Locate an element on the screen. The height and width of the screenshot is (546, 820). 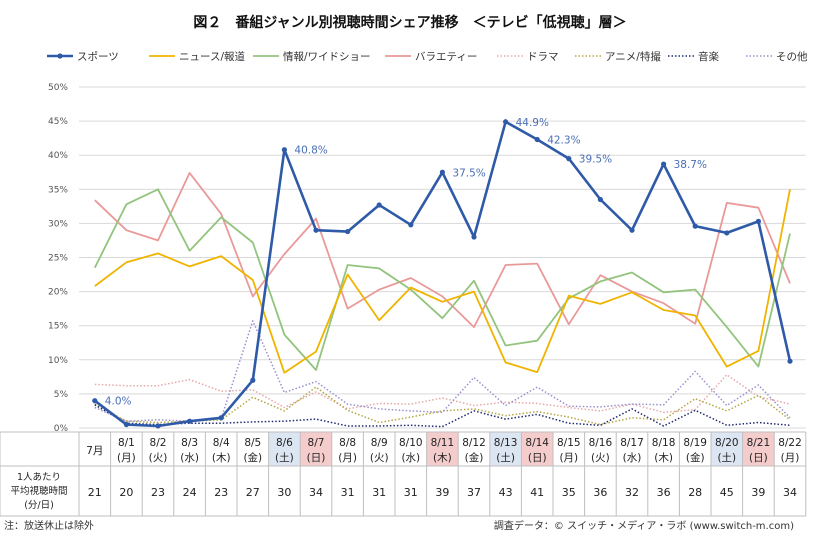
date-label: 8/1 is located at coordinates (126, 443).